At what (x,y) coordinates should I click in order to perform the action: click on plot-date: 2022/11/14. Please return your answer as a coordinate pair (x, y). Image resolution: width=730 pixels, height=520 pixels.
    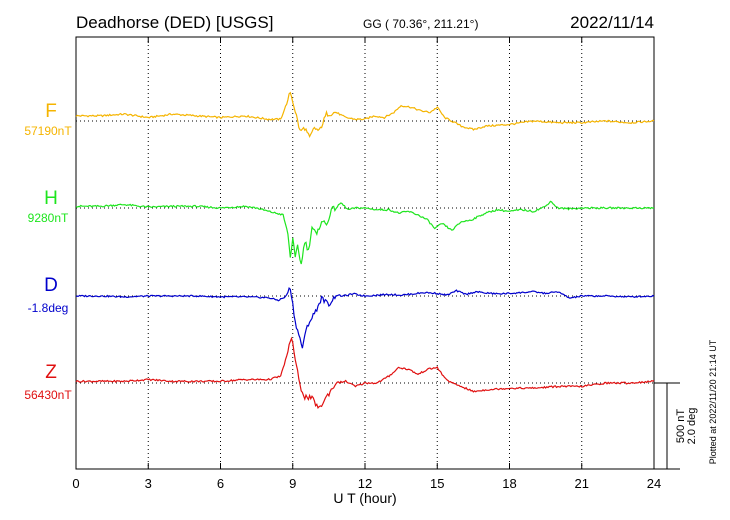
    Looking at the image, I should click on (612, 22).